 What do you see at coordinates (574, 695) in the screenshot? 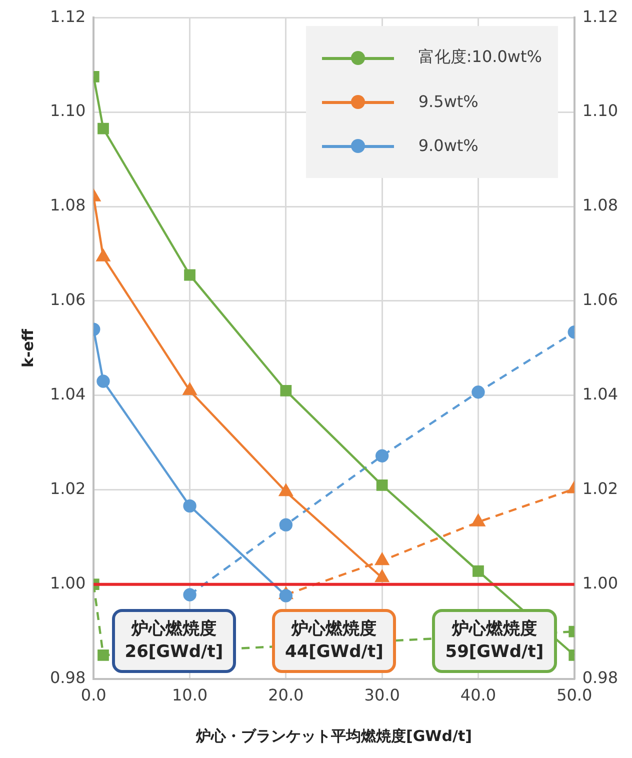
I see `x-tick-label: 50.0` at bounding box center [574, 695].